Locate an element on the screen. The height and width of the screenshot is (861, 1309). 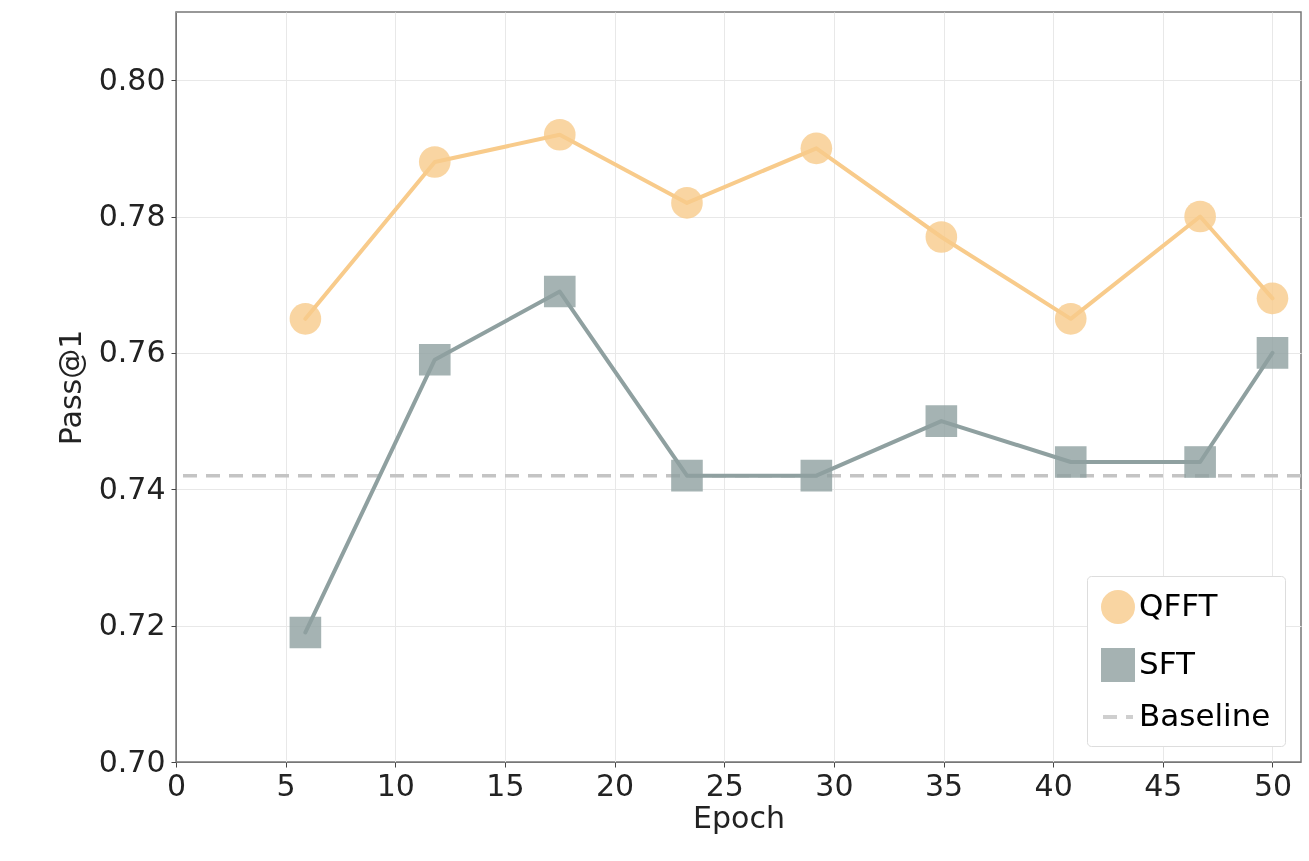
y-tick-label: 0.80 is located at coordinates (132, 79).